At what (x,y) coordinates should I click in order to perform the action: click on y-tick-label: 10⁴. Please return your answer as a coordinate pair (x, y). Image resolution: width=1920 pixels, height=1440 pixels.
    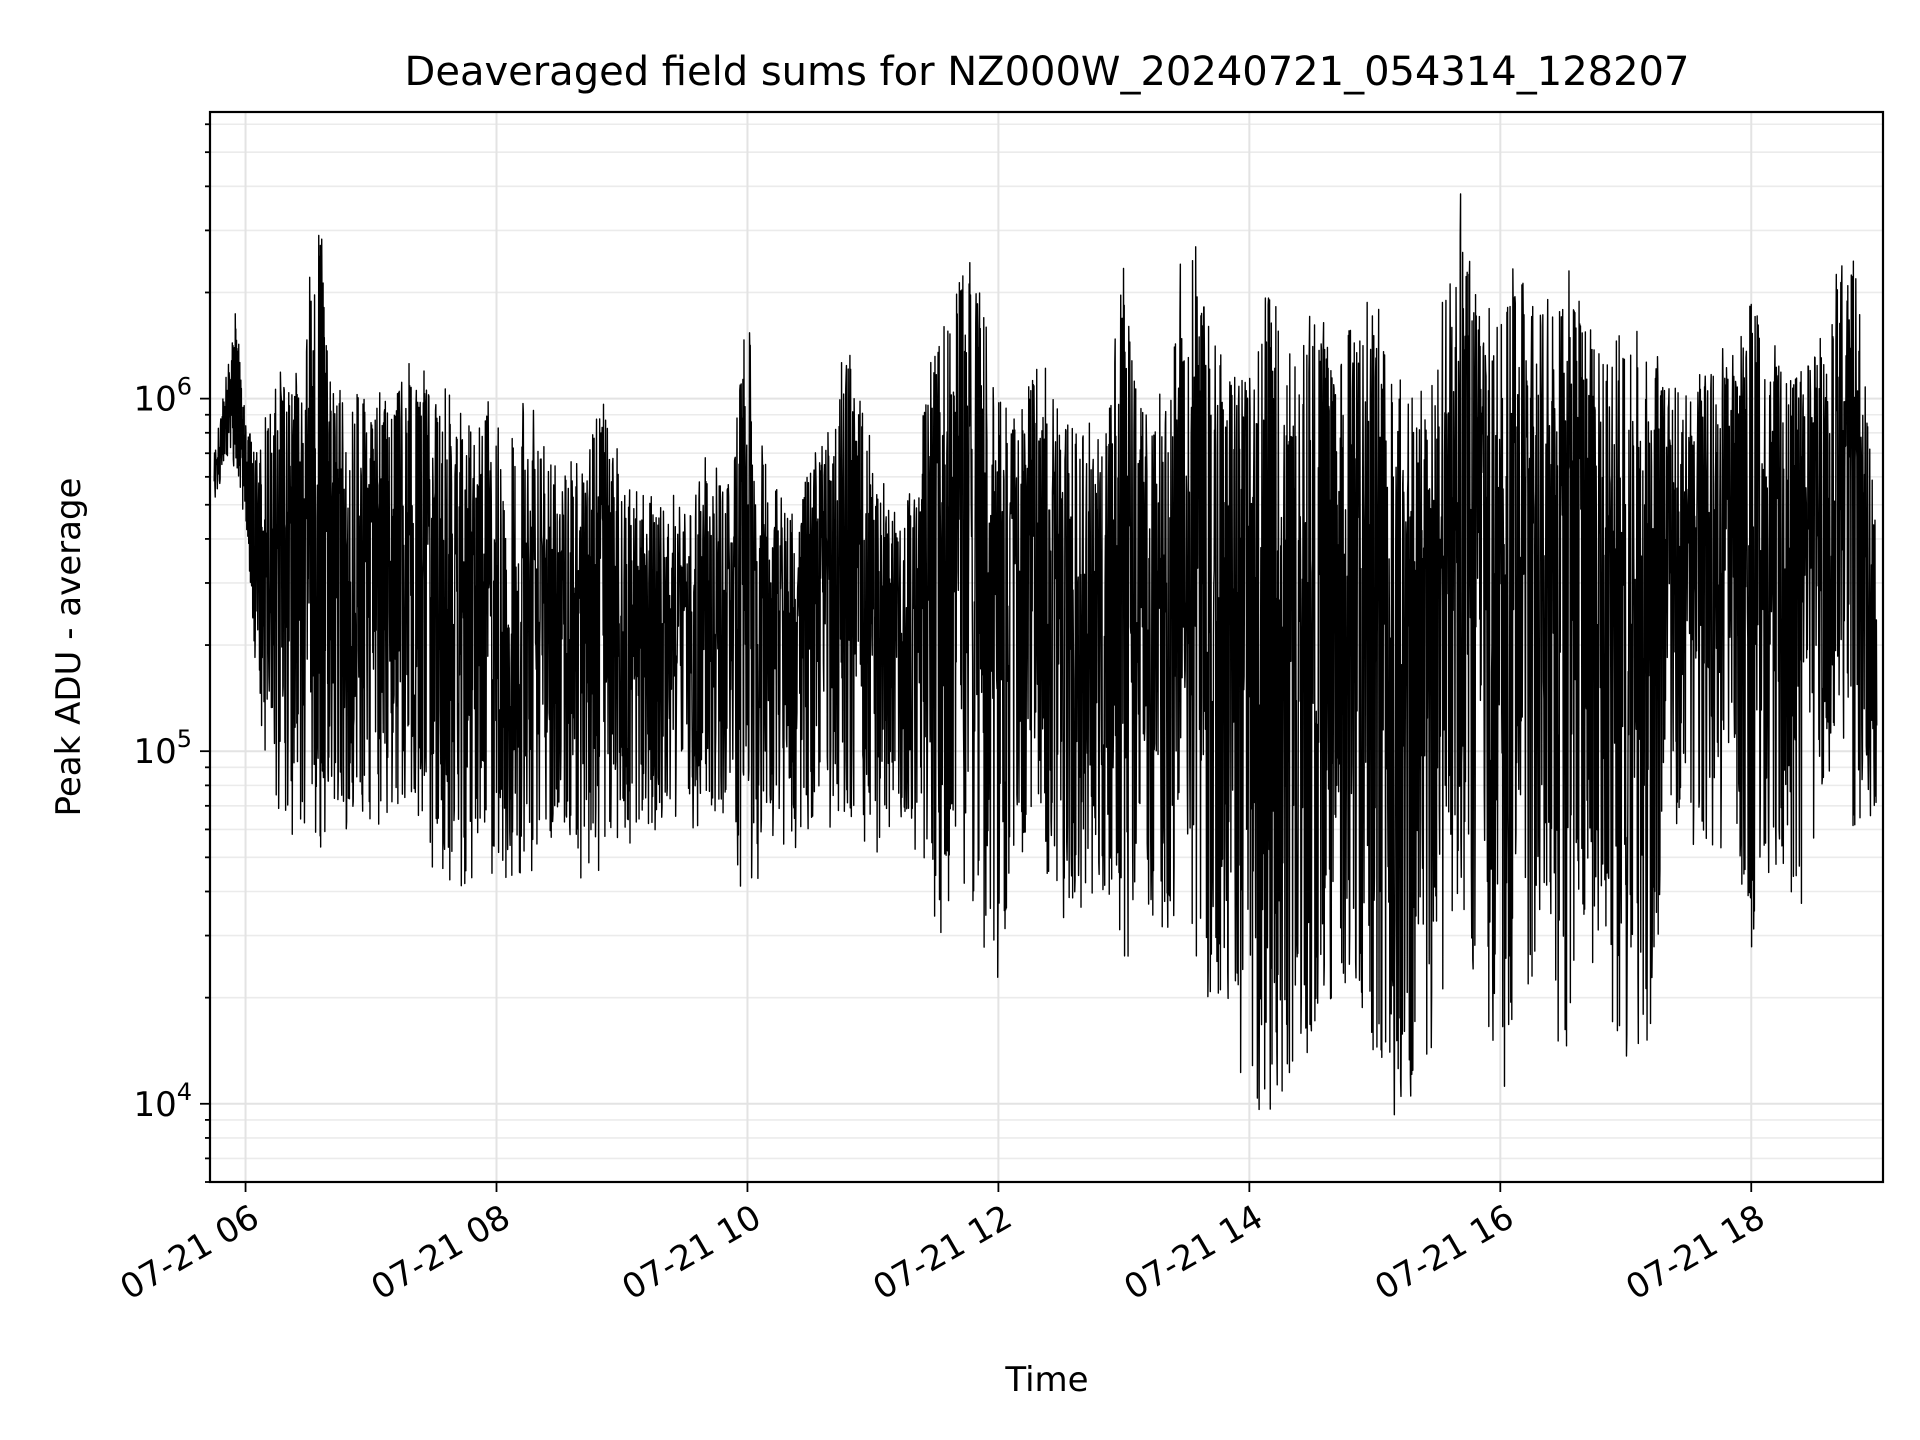
    Looking at the image, I should click on (162, 1101).